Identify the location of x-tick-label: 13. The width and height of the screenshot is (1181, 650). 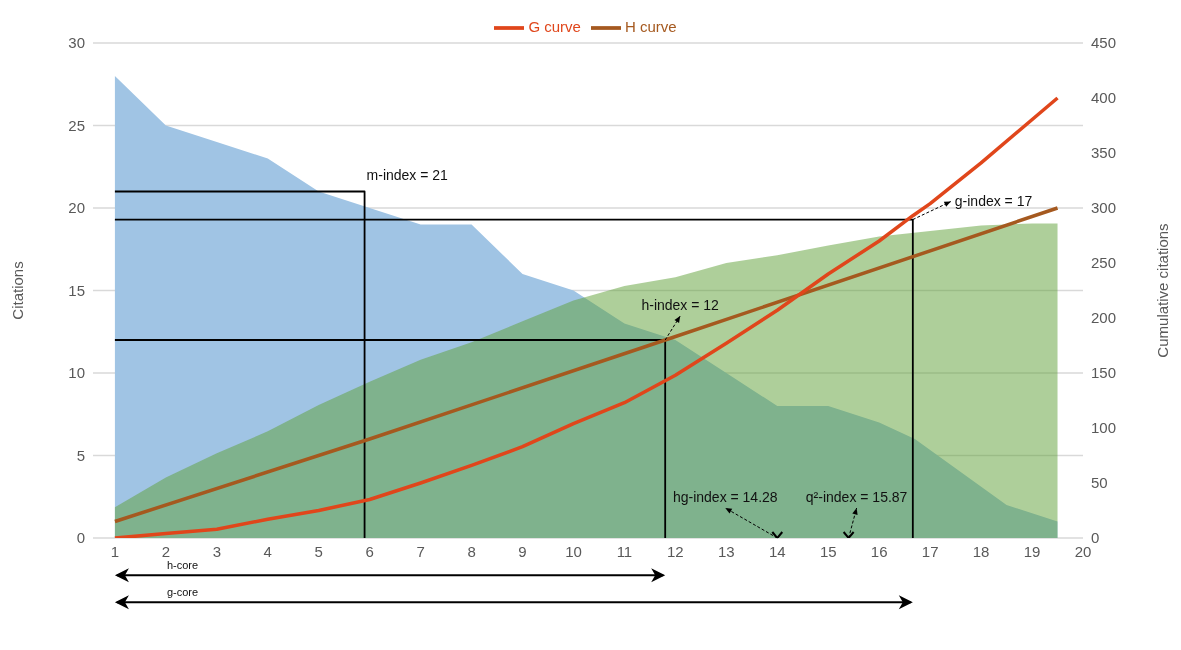
(726, 551).